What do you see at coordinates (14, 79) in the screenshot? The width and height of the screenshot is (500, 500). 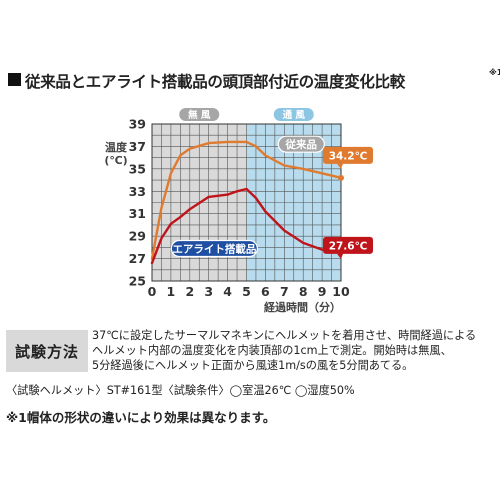 I see `title-square-icon` at bounding box center [14, 79].